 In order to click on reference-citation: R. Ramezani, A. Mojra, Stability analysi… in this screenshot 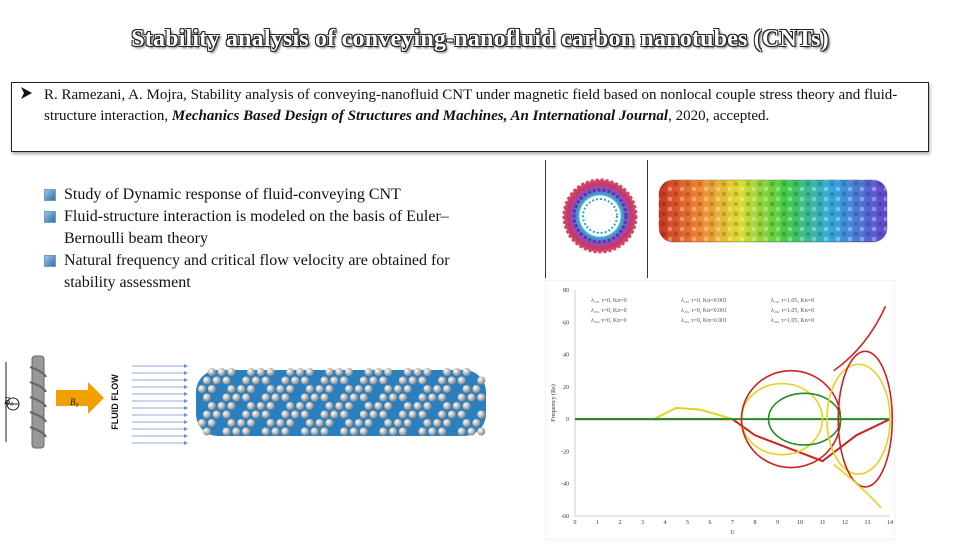, I will do `click(470, 106)`.